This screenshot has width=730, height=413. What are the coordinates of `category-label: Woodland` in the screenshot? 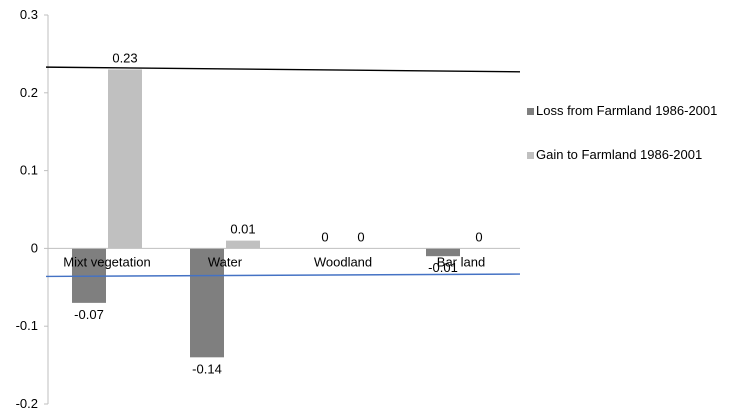 It's located at (343, 261).